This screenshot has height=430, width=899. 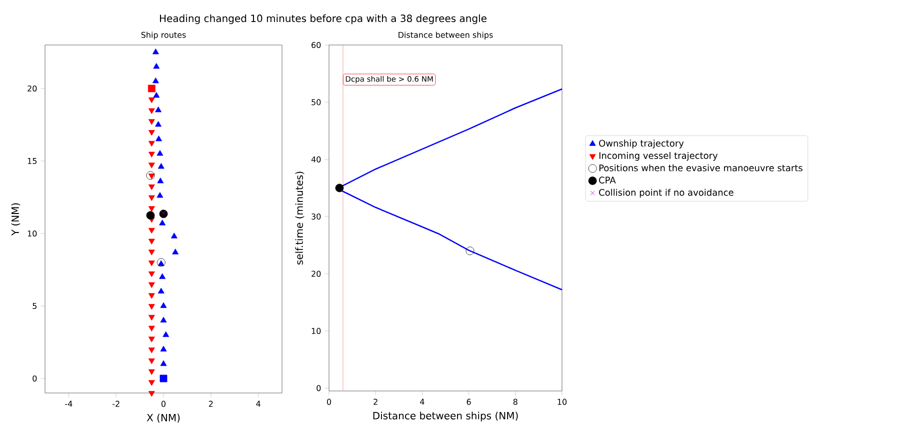 I want to click on x-tick-label: 10, so click(x=562, y=401).